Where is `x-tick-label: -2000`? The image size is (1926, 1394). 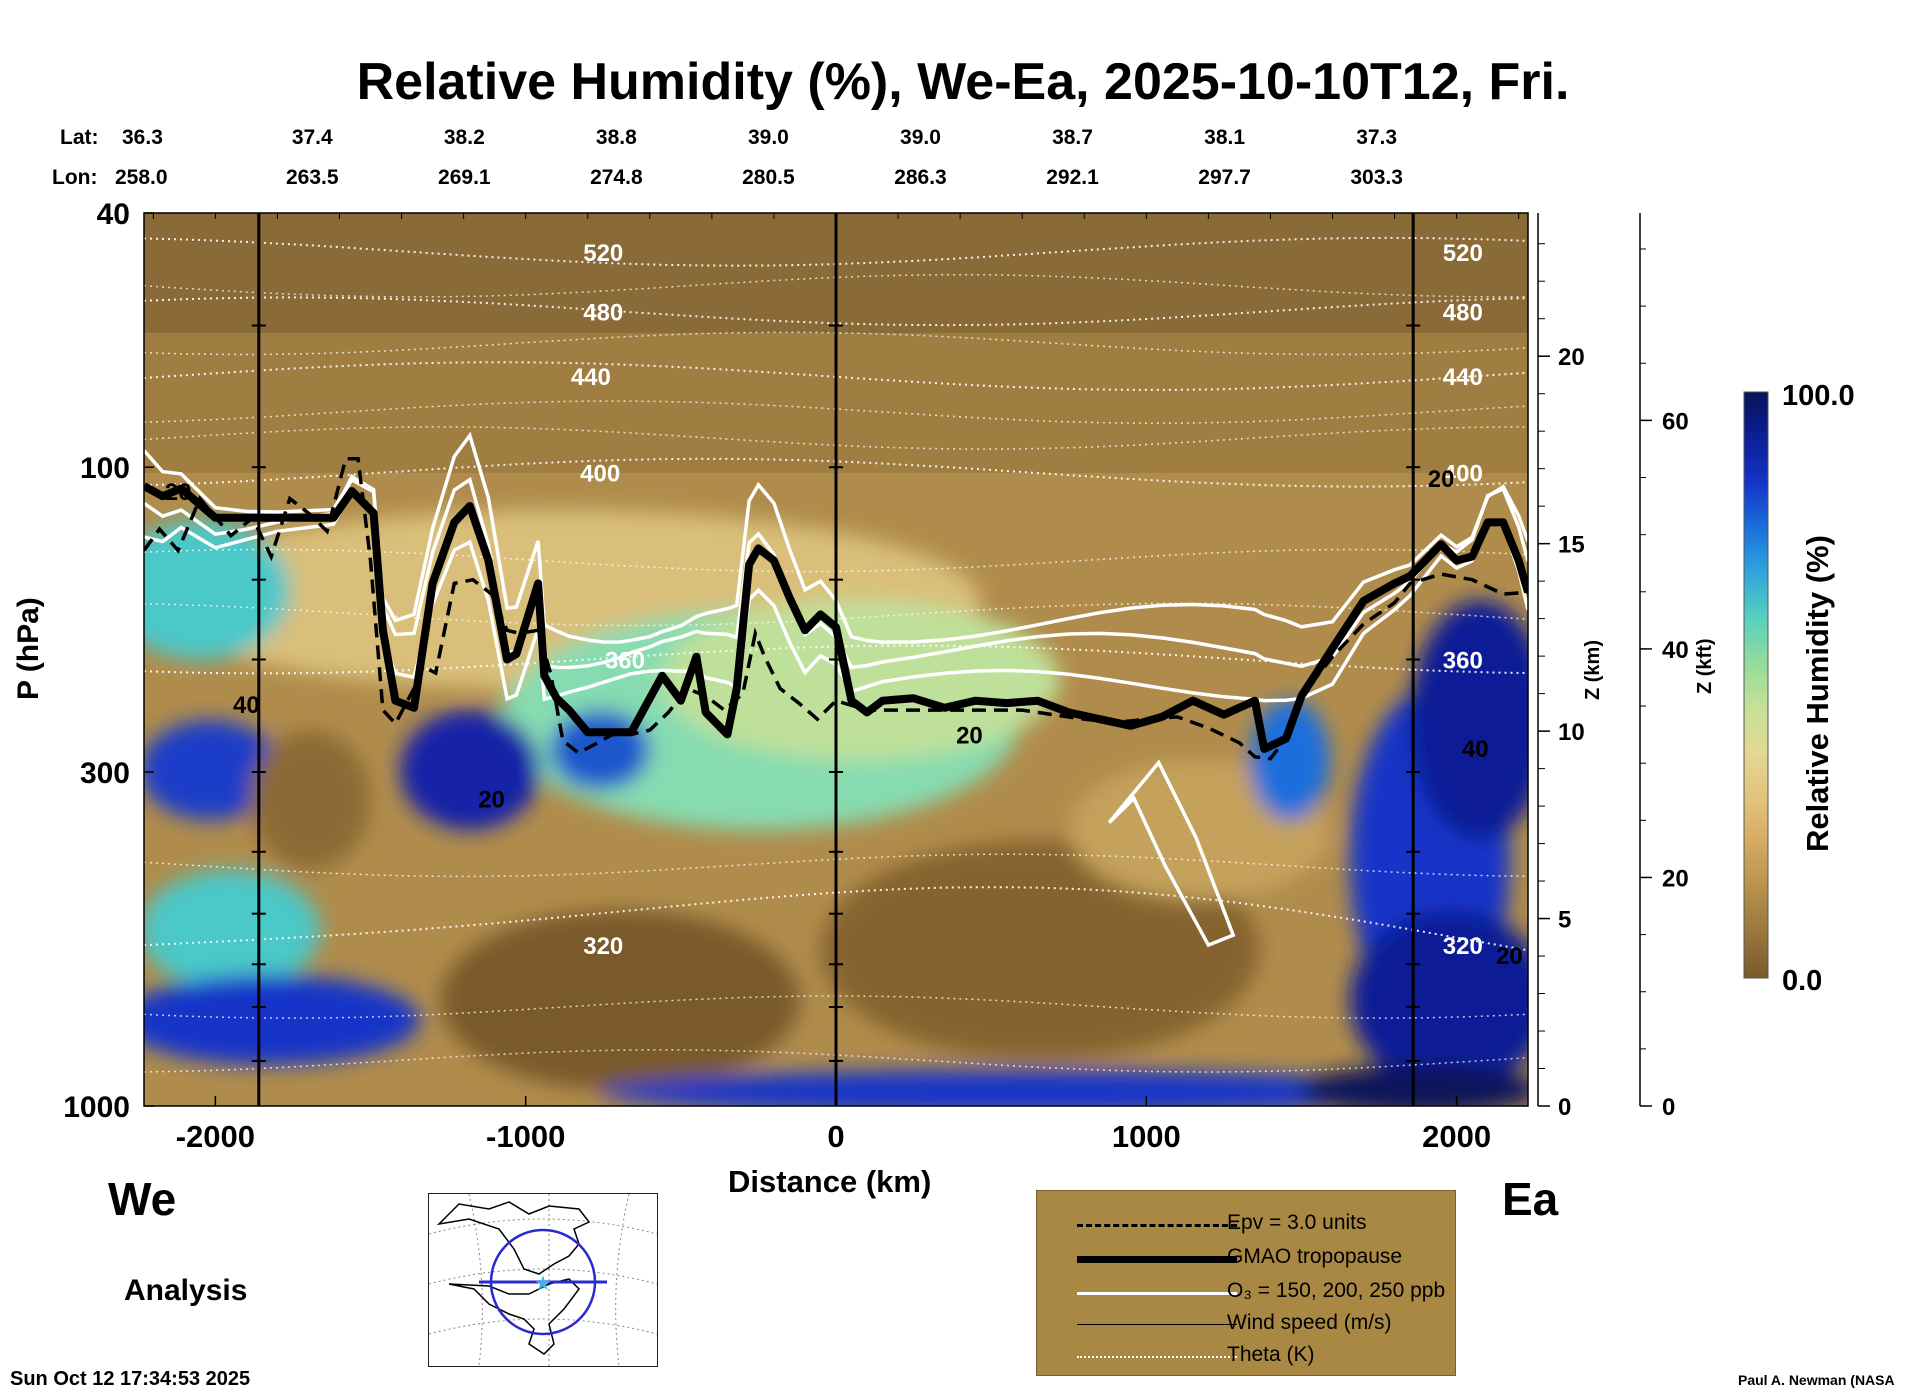 x-tick-label: -2000 is located at coordinates (215, 1136).